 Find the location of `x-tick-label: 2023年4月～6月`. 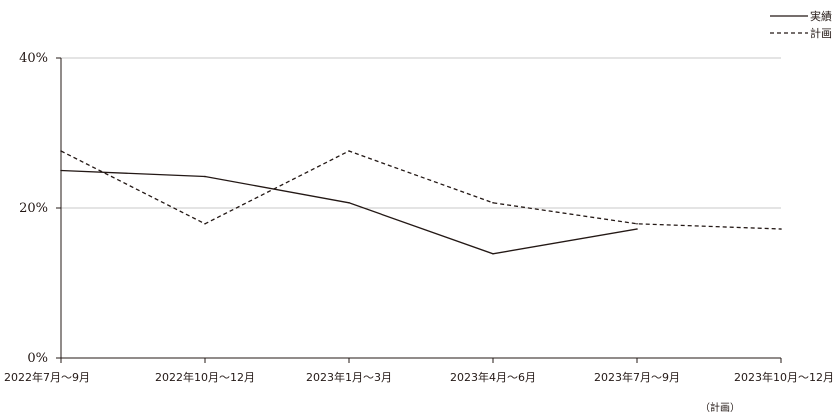

x-tick-label: 2023年4月～6月 is located at coordinates (493, 377).